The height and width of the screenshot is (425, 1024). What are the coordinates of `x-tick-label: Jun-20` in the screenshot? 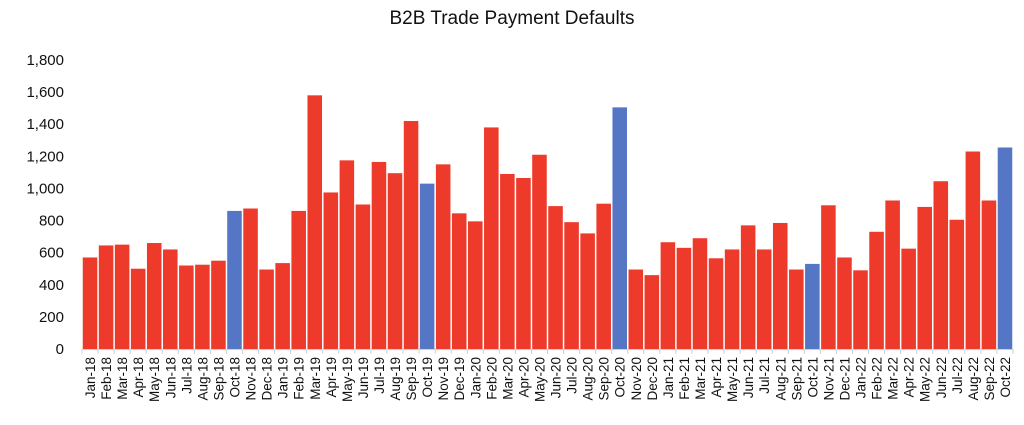 It's located at (556, 377).